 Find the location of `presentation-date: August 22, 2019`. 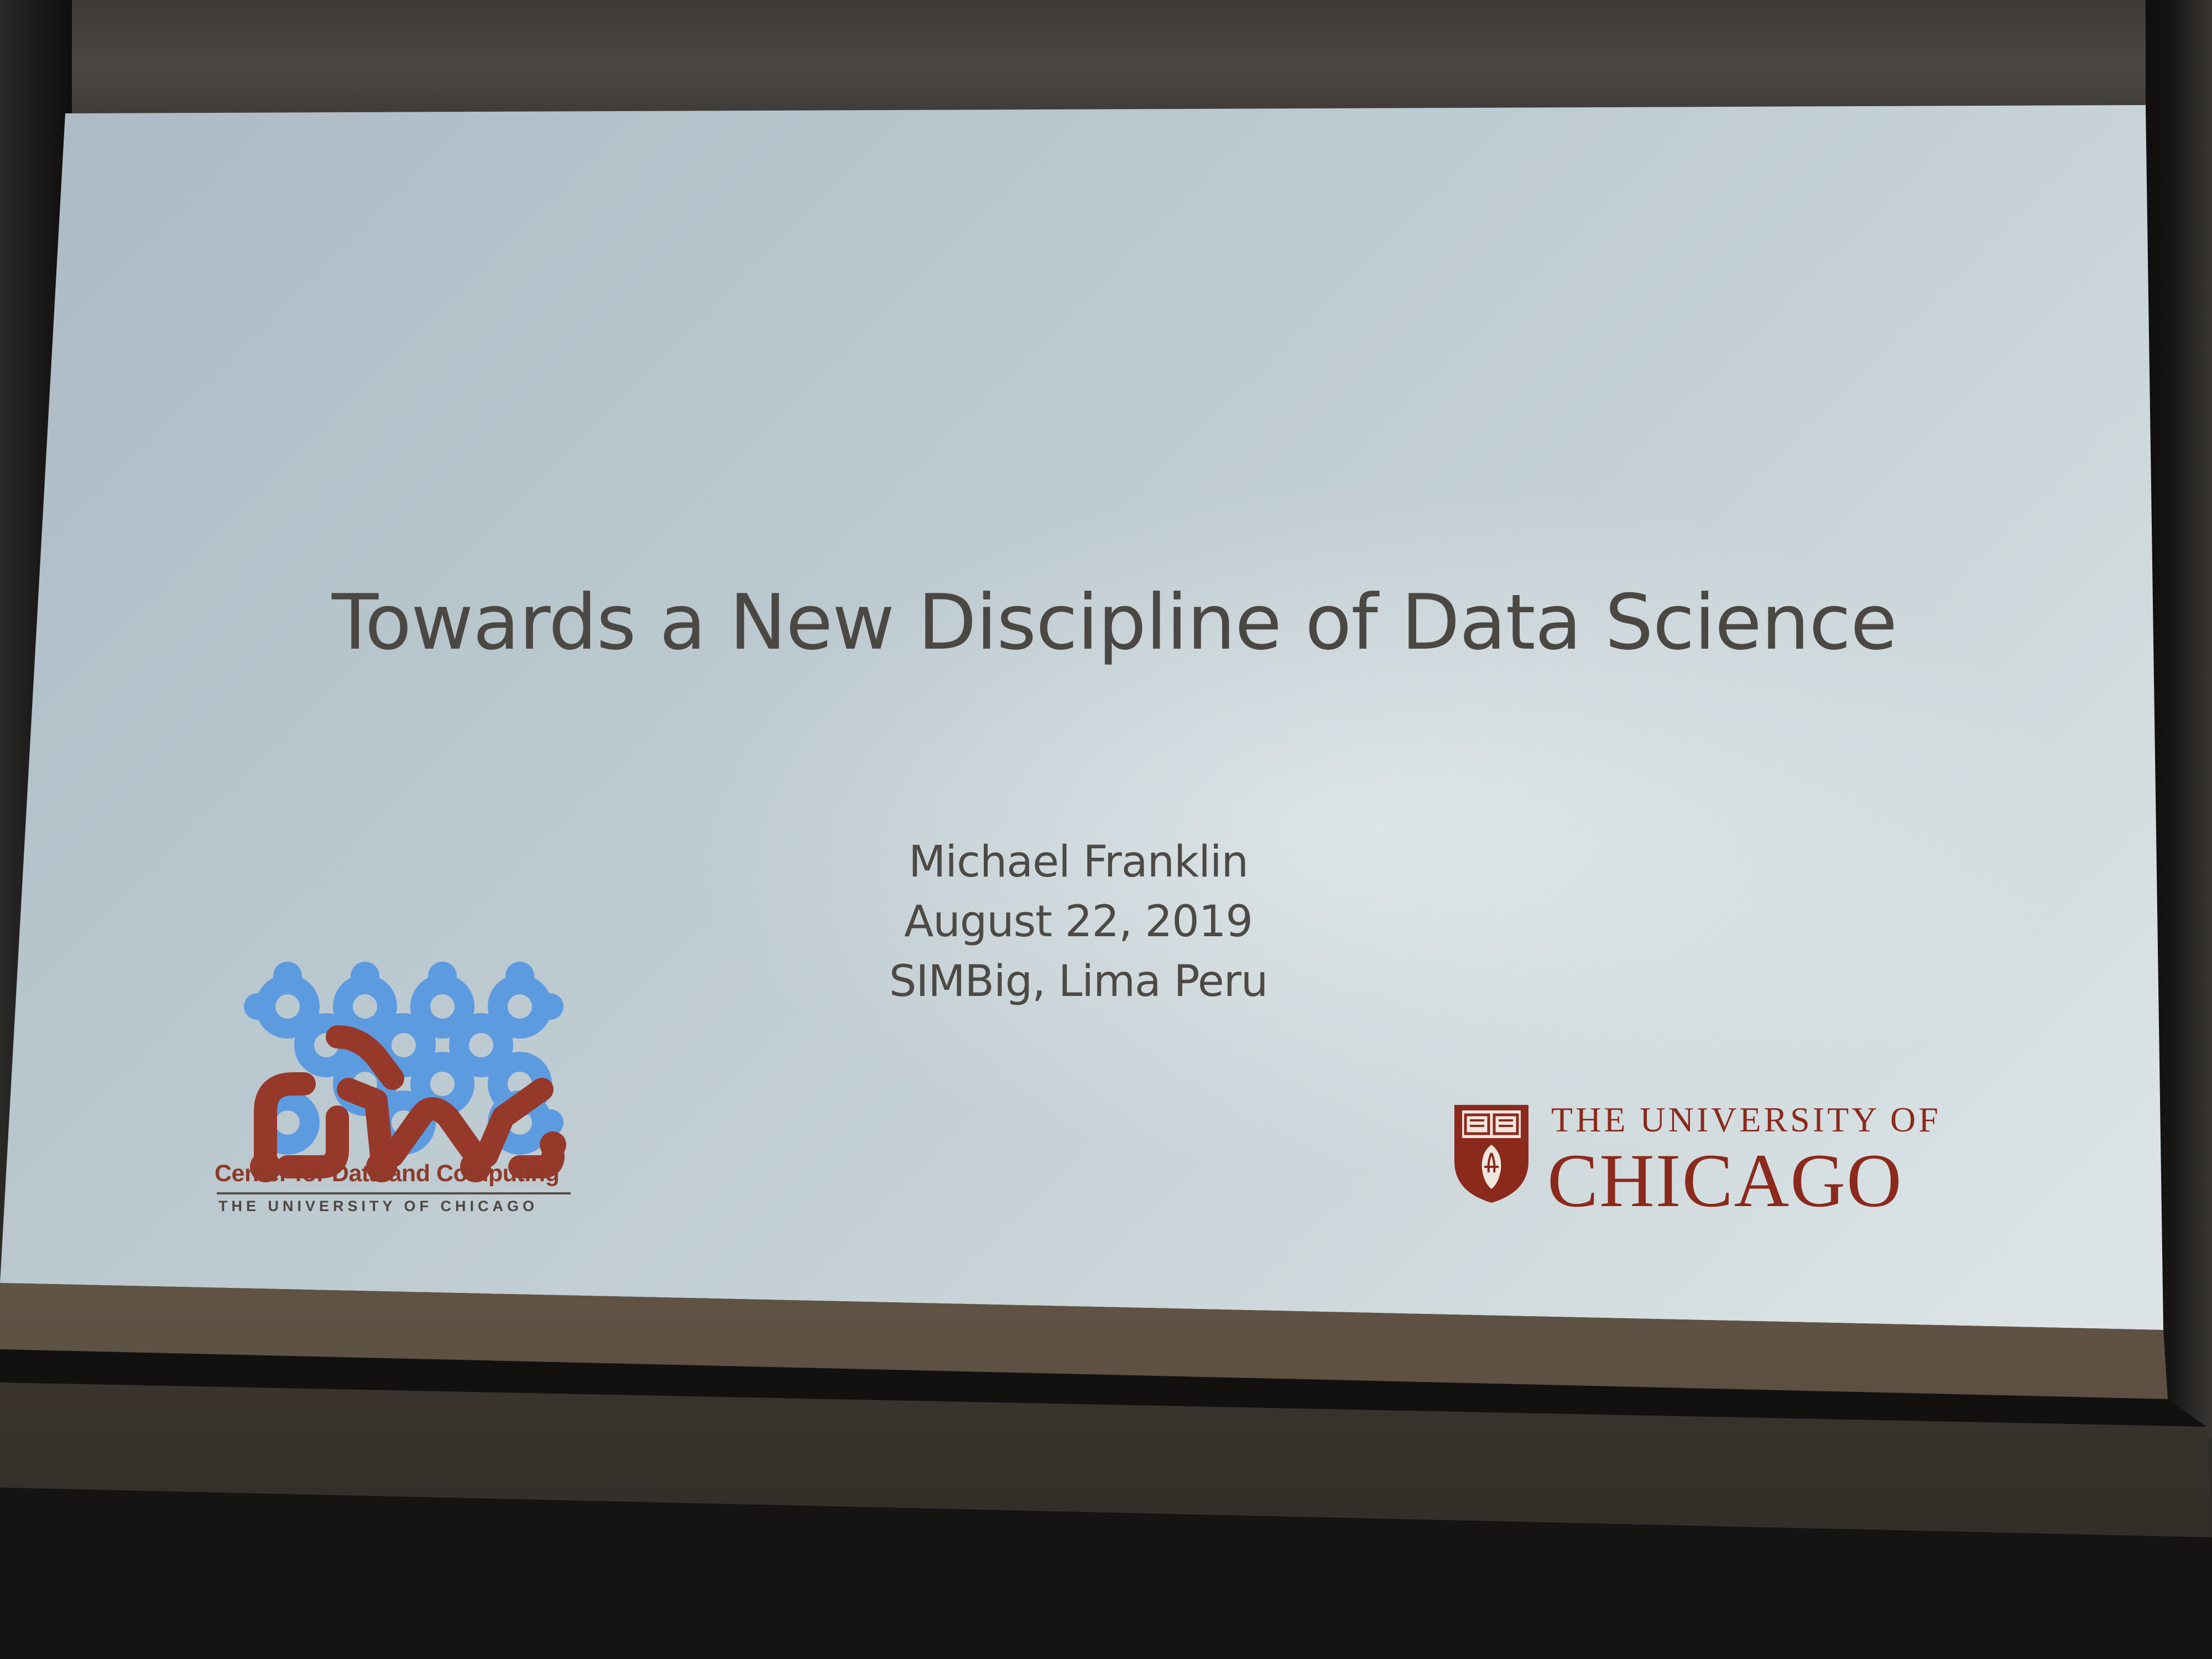

presentation-date: August 22, 2019 is located at coordinates (1078, 922).